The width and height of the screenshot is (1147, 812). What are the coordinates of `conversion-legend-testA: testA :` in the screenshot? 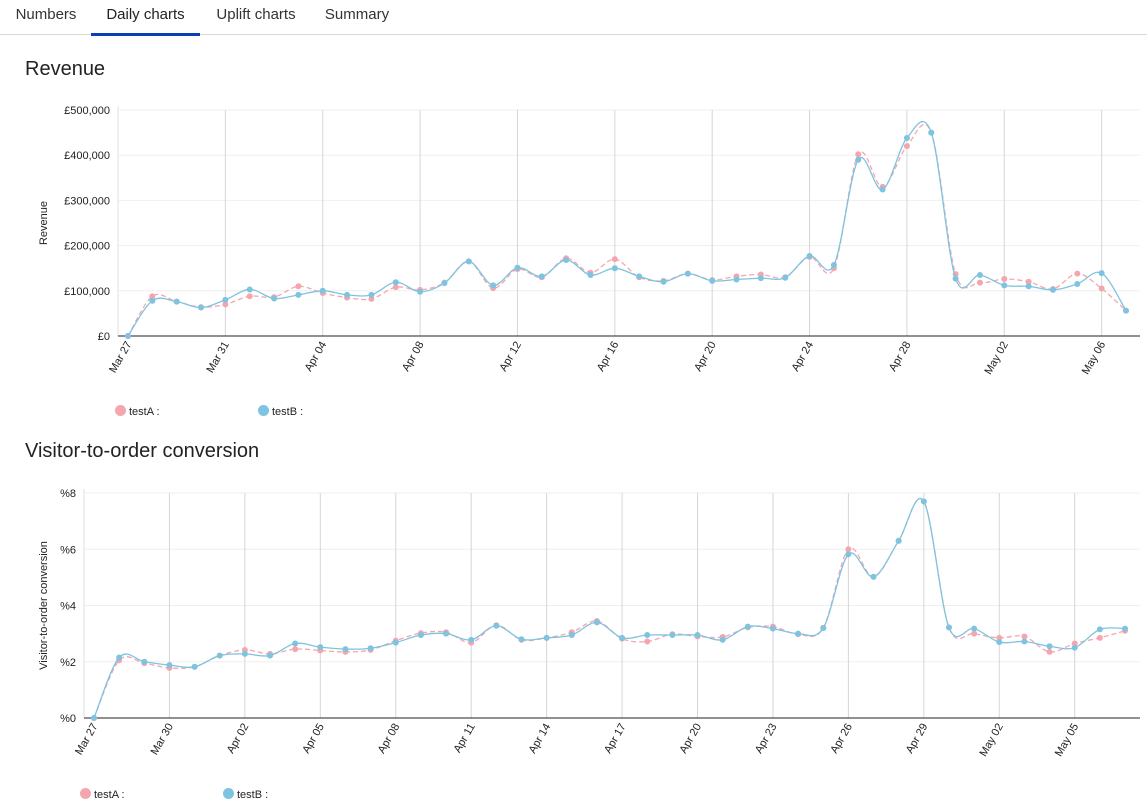 It's located at (102, 794).